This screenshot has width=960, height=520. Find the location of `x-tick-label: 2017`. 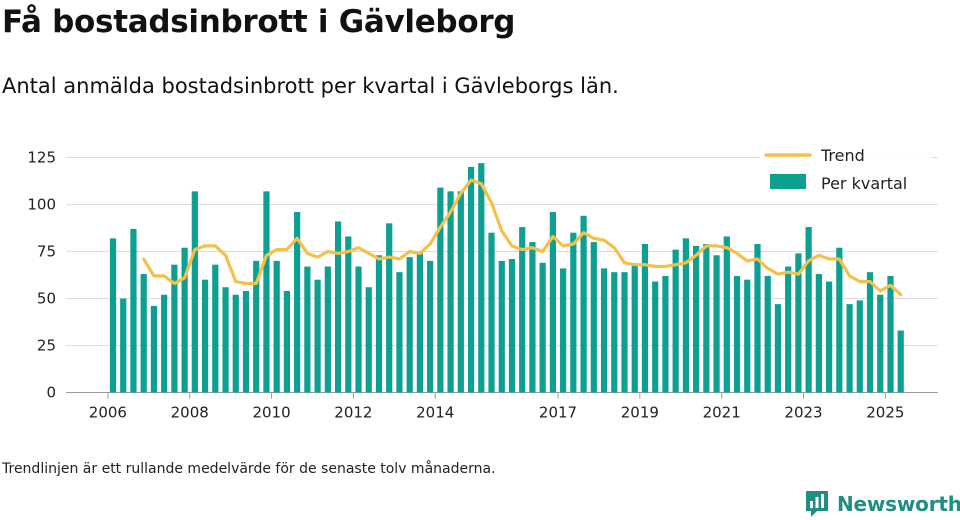

x-tick-label: 2017 is located at coordinates (558, 413).